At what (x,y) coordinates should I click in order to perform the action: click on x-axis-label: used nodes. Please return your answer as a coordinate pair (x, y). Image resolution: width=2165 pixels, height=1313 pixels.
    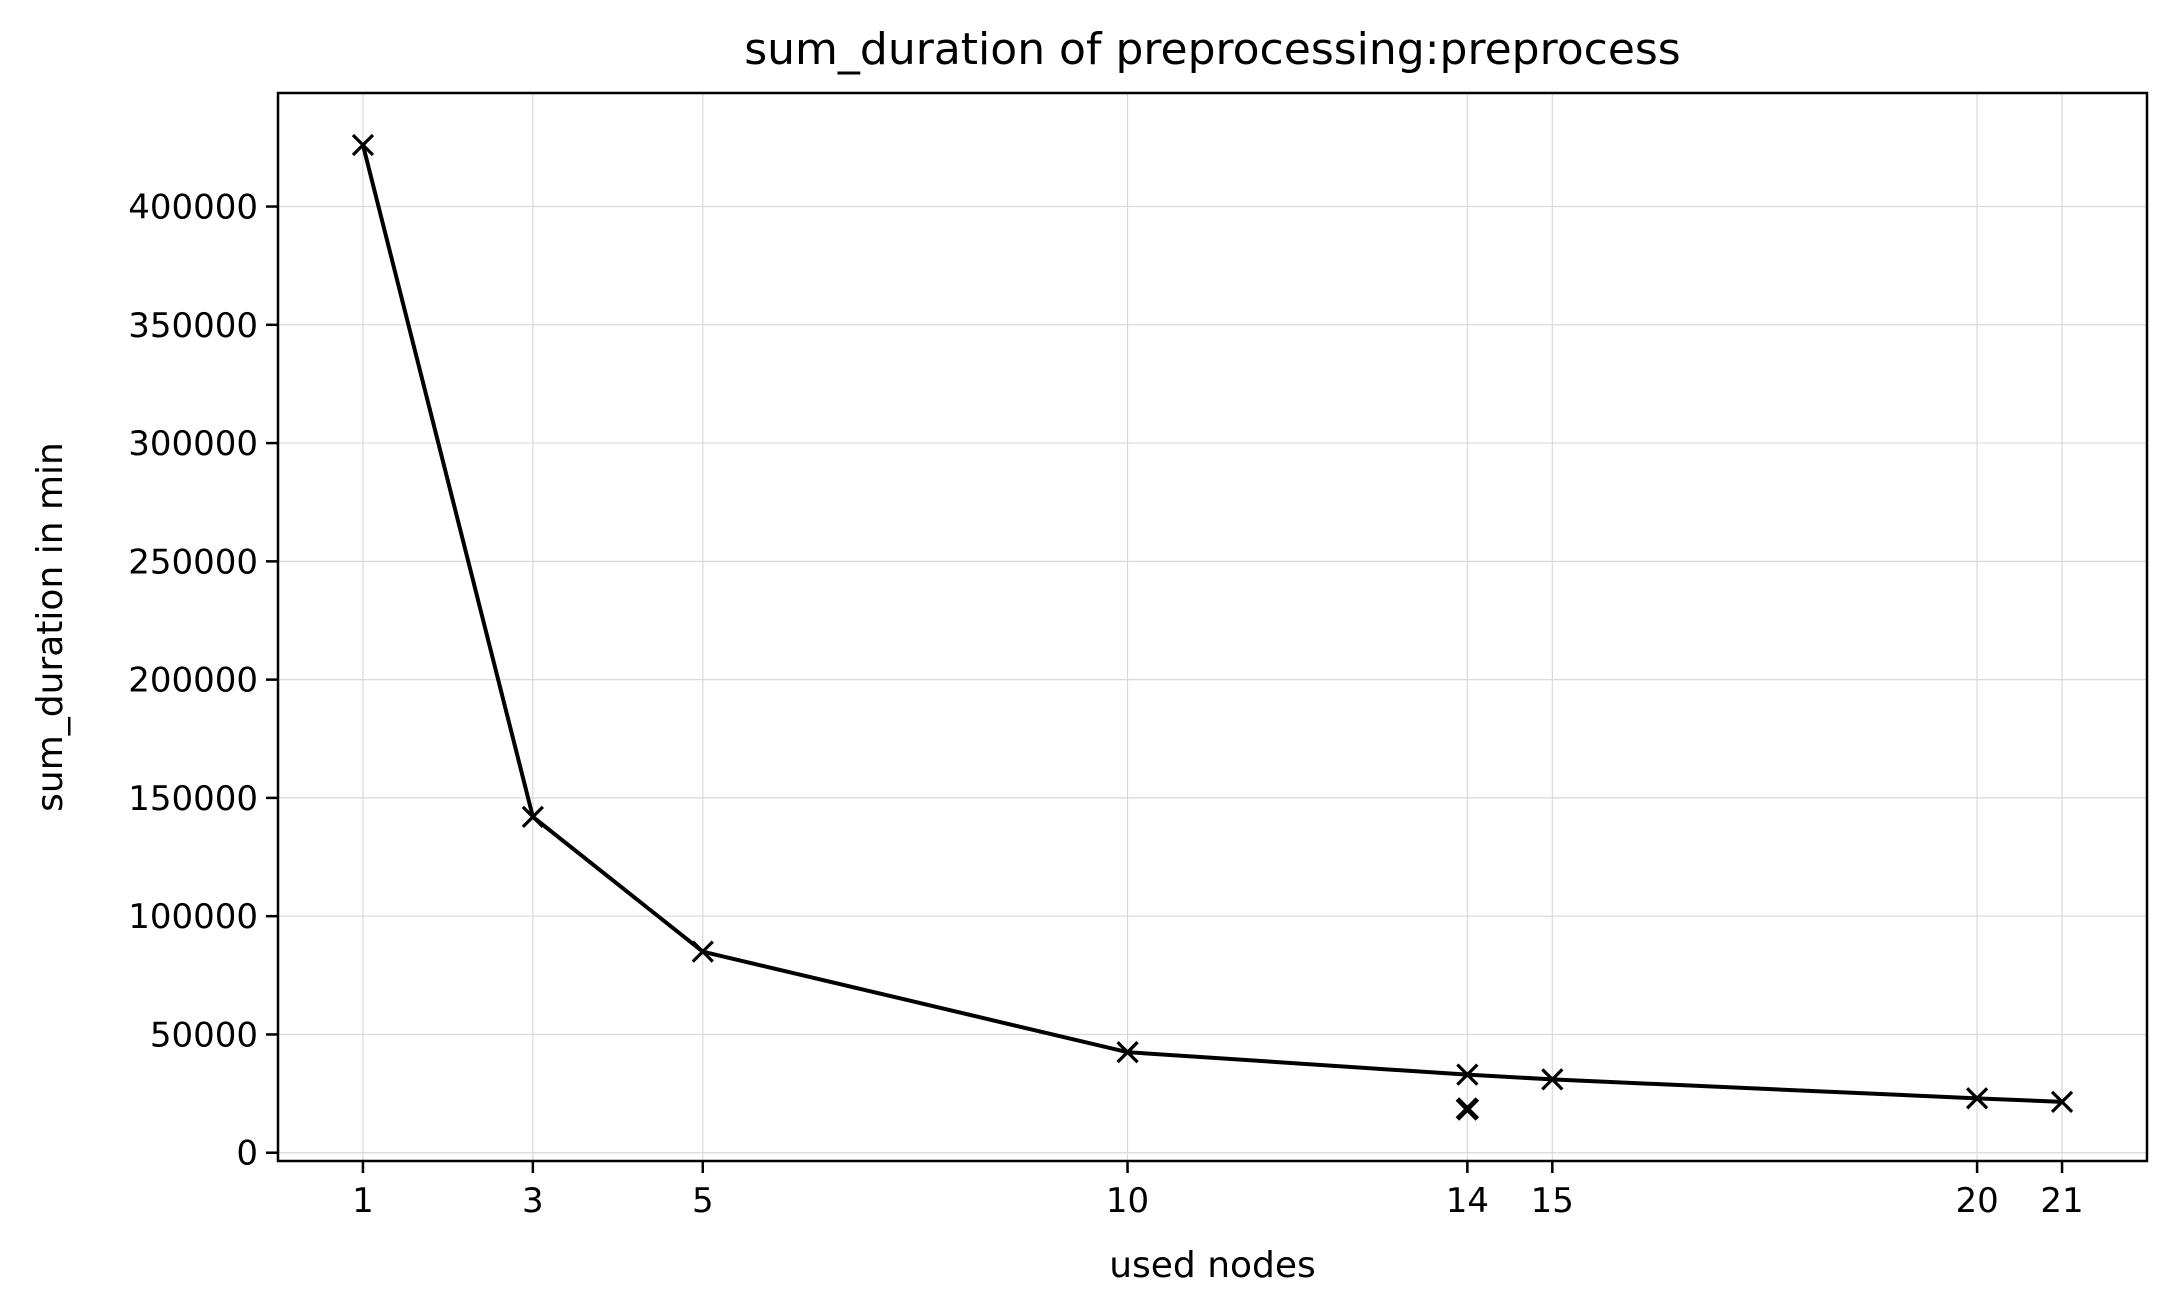
    Looking at the image, I should click on (1212, 1265).